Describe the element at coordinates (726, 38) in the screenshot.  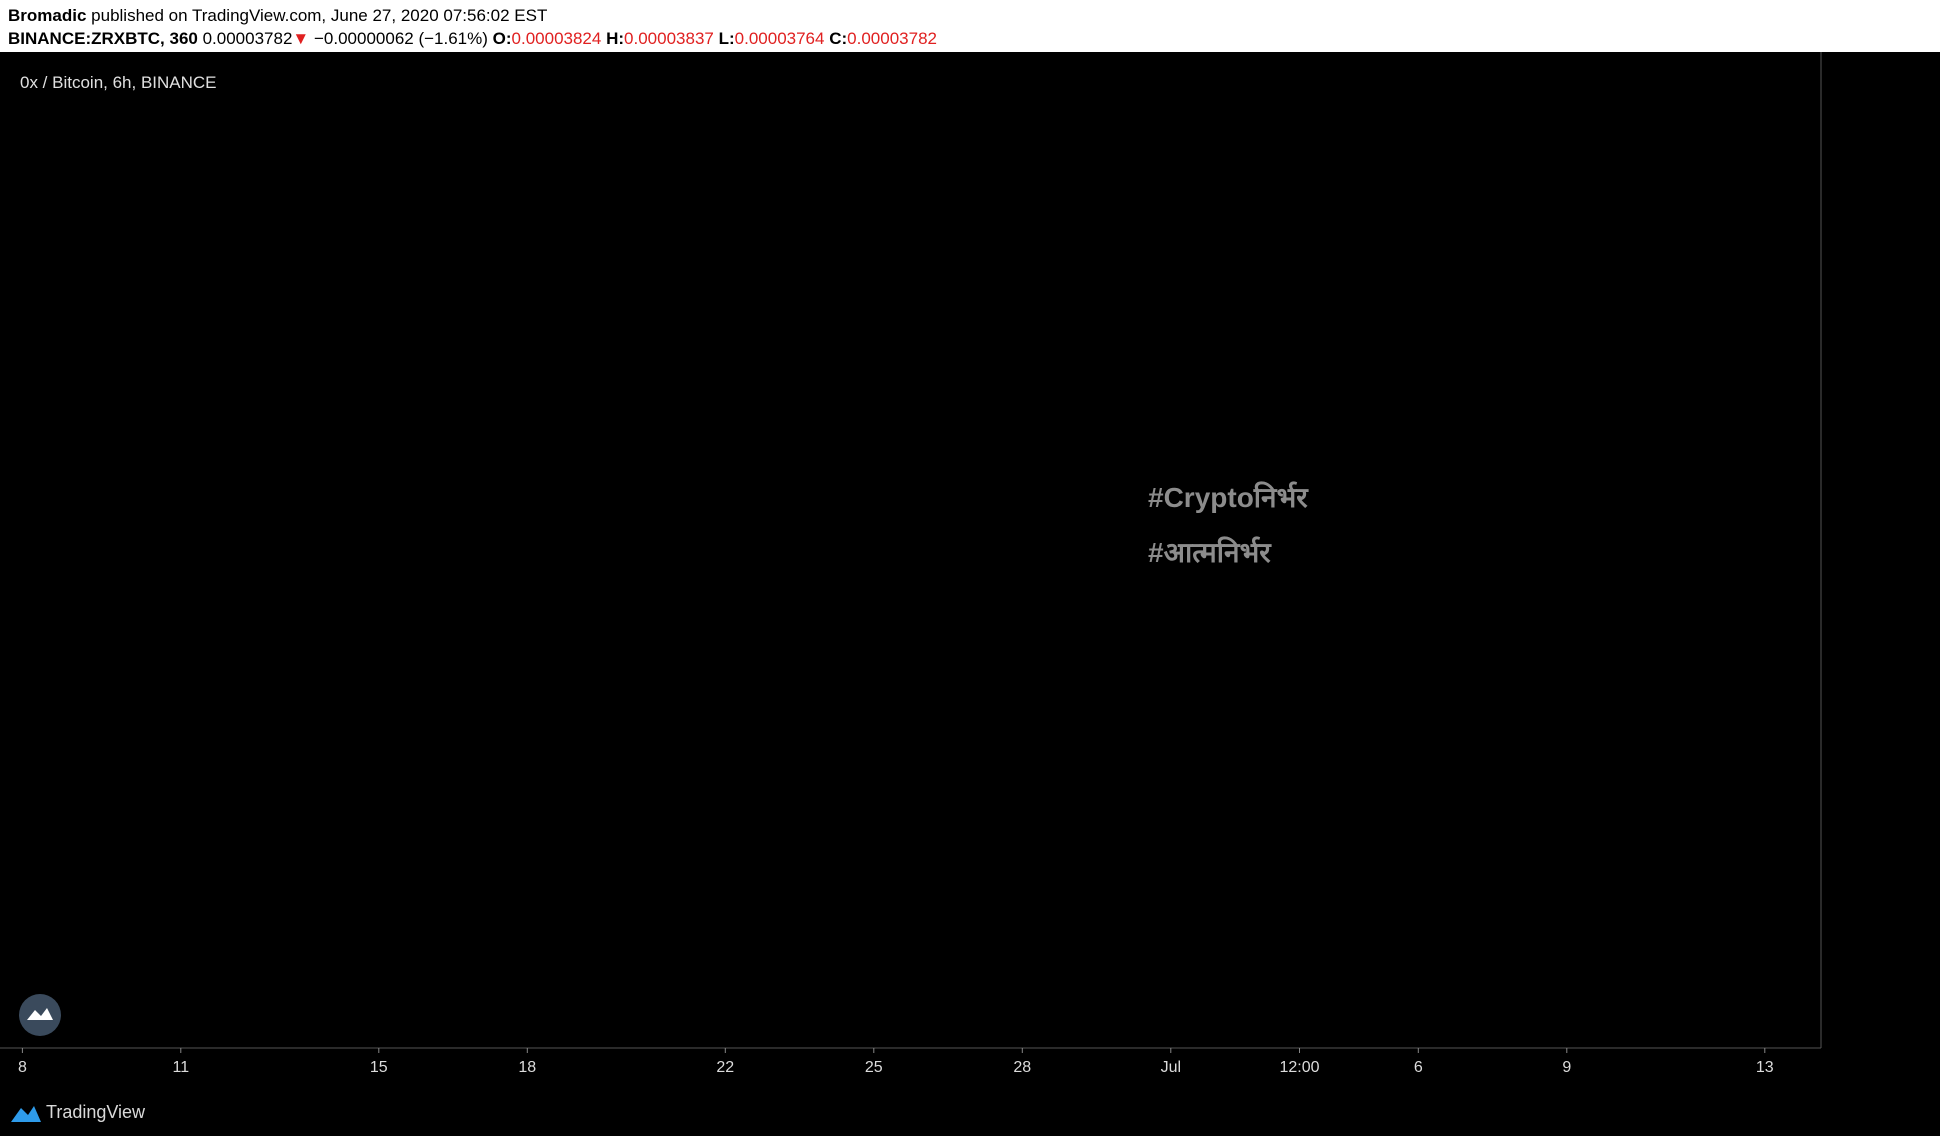
I see `low-label: L:` at that location.